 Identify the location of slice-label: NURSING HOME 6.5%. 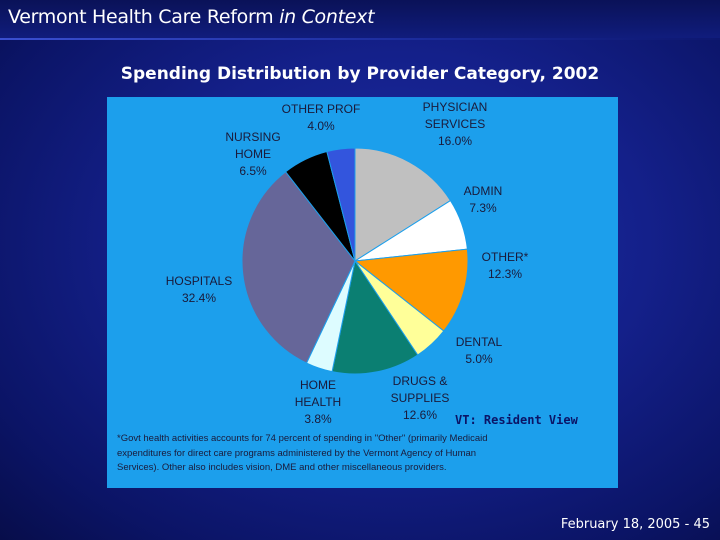
(252, 154).